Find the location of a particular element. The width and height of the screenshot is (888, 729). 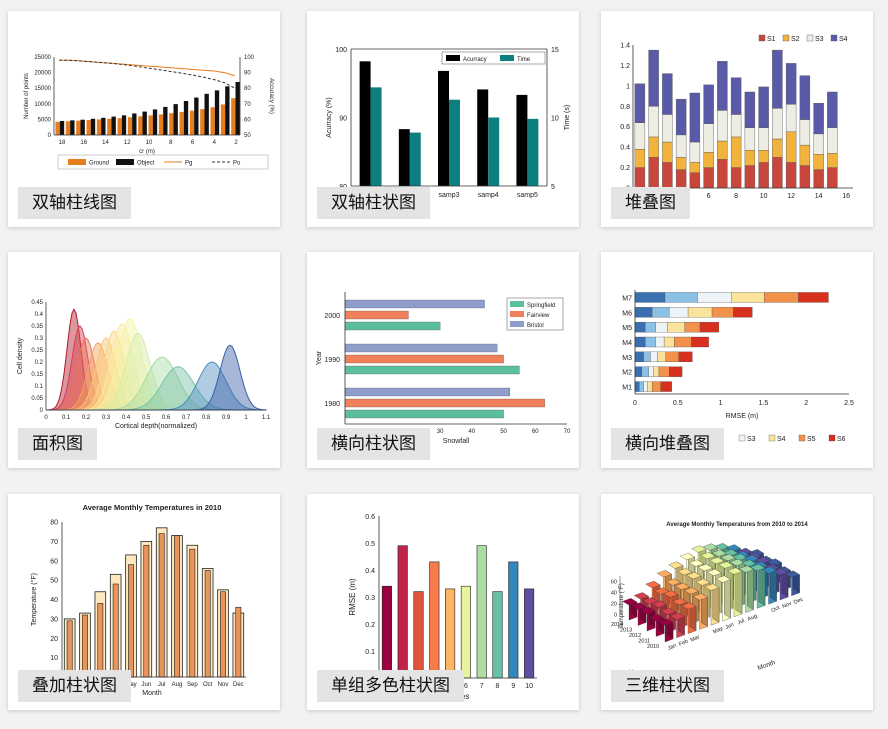

x-axis-label: Month is located at coordinates (152, 693).